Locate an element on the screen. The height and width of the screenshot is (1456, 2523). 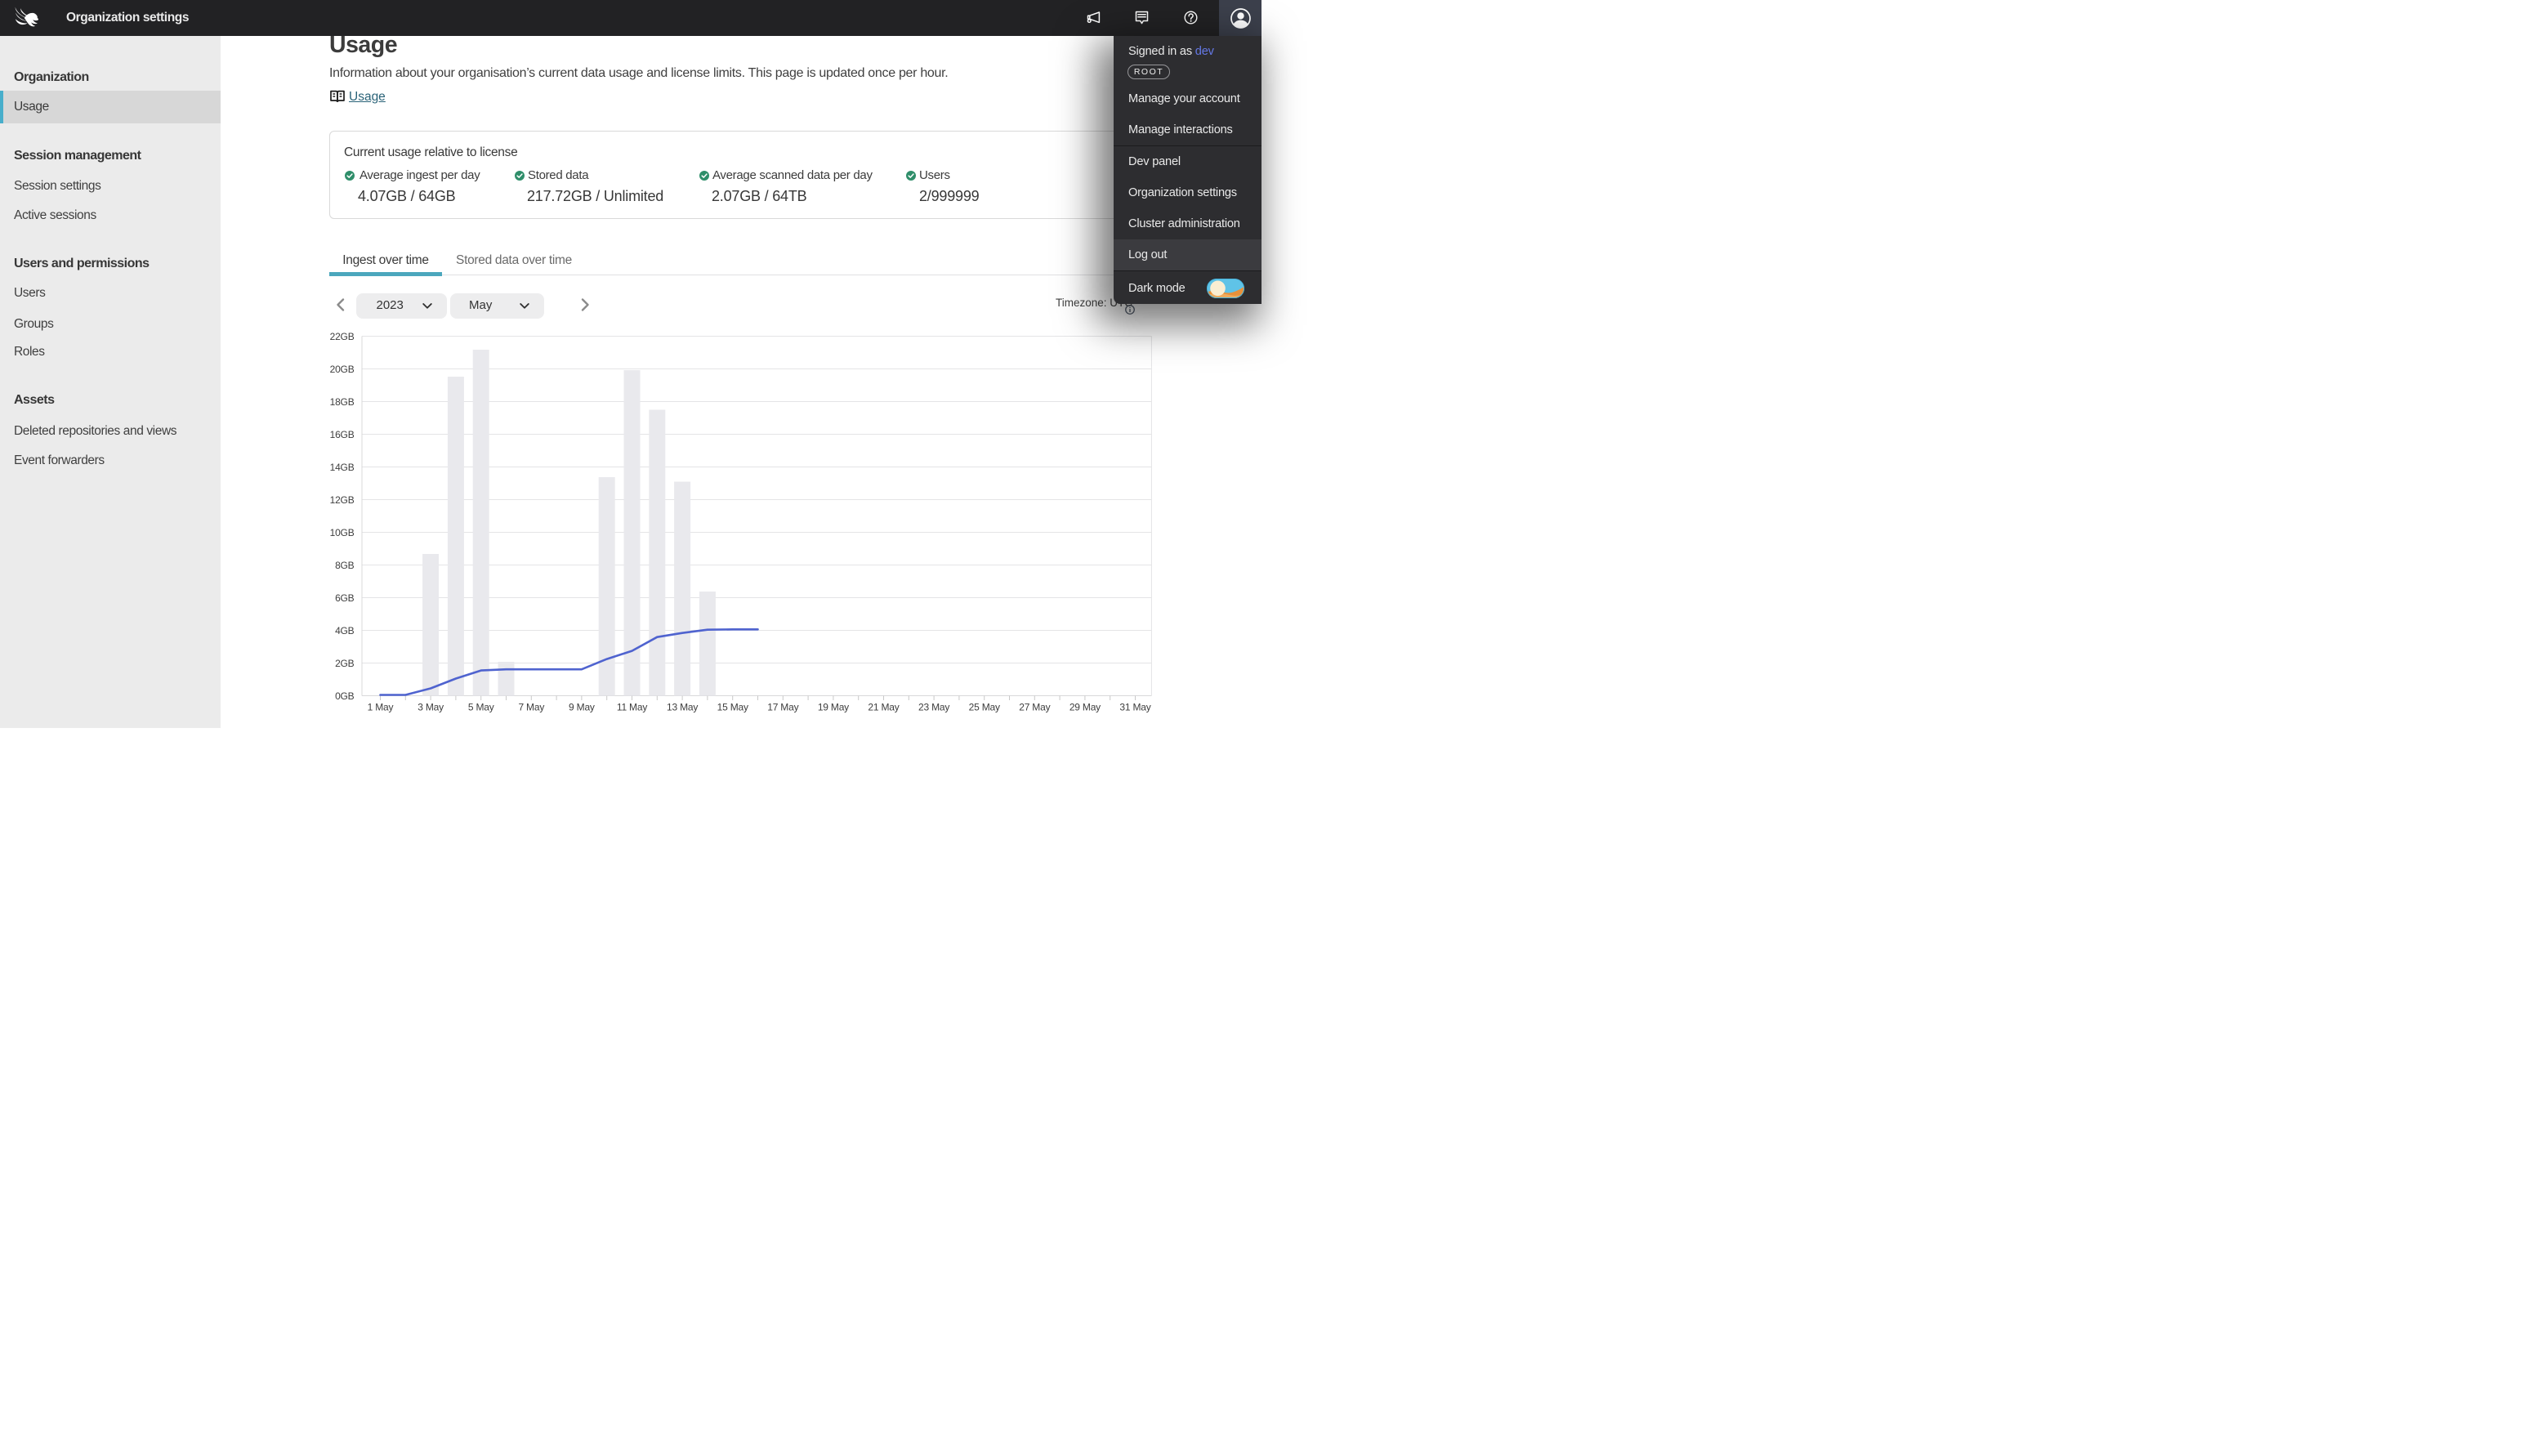
svg-text: 6GB is located at coordinates (345, 598).